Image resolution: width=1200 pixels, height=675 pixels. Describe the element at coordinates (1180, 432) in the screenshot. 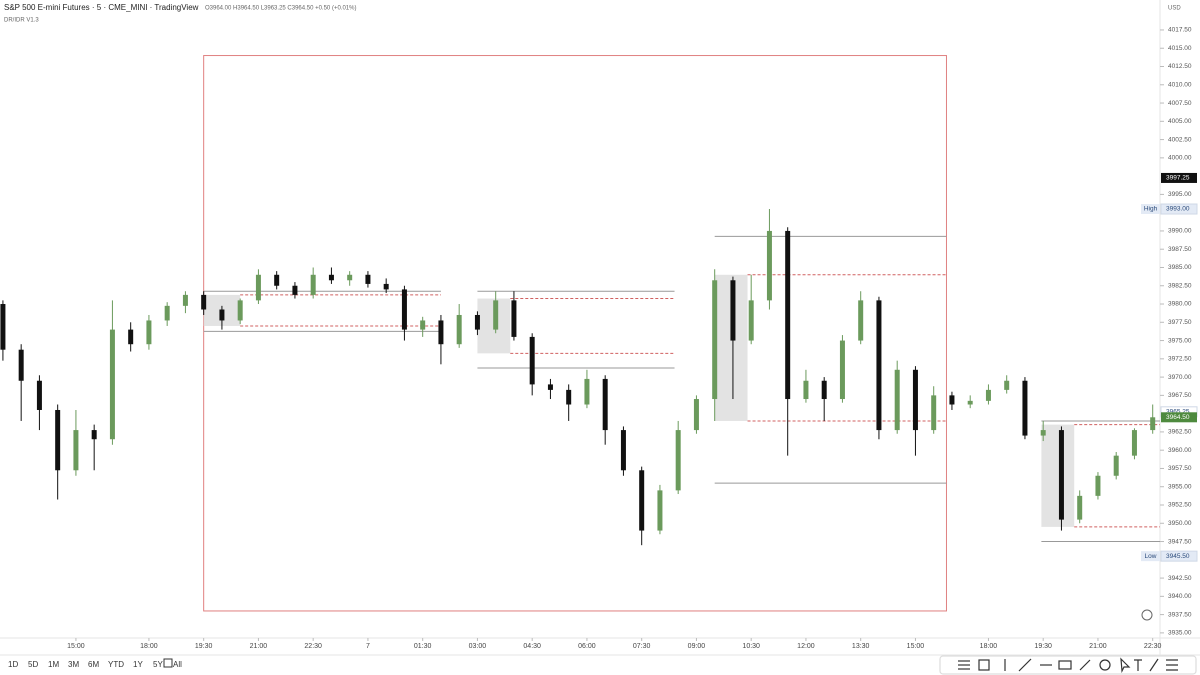

I see `y-tick-label: 3962.50` at that location.